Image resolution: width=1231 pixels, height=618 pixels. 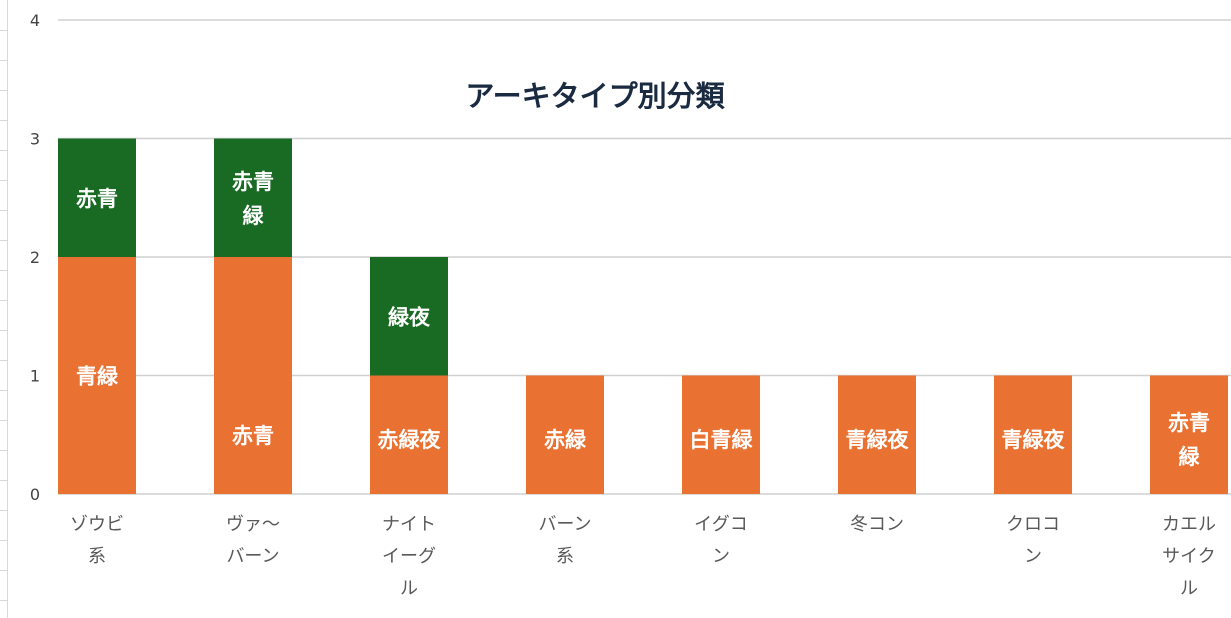 What do you see at coordinates (409, 524) in the screenshot?
I see `x-category-label: ナイト` at bounding box center [409, 524].